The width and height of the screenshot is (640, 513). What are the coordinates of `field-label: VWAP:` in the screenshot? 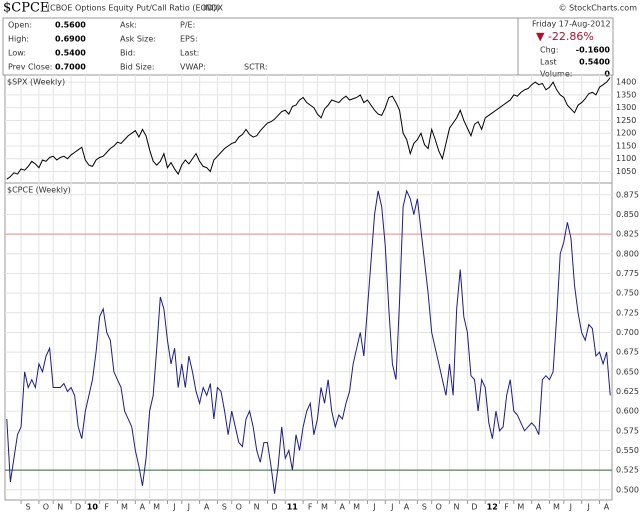 It's located at (193, 67).